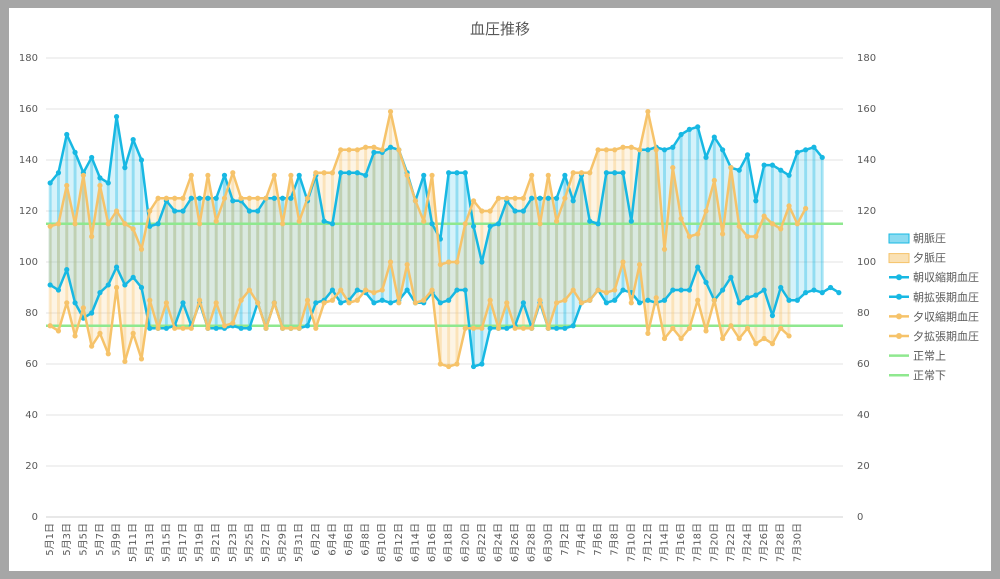  Describe the element at coordinates (332, 539) in the screenshot. I see `x-tick-label: 6月4日` at that location.